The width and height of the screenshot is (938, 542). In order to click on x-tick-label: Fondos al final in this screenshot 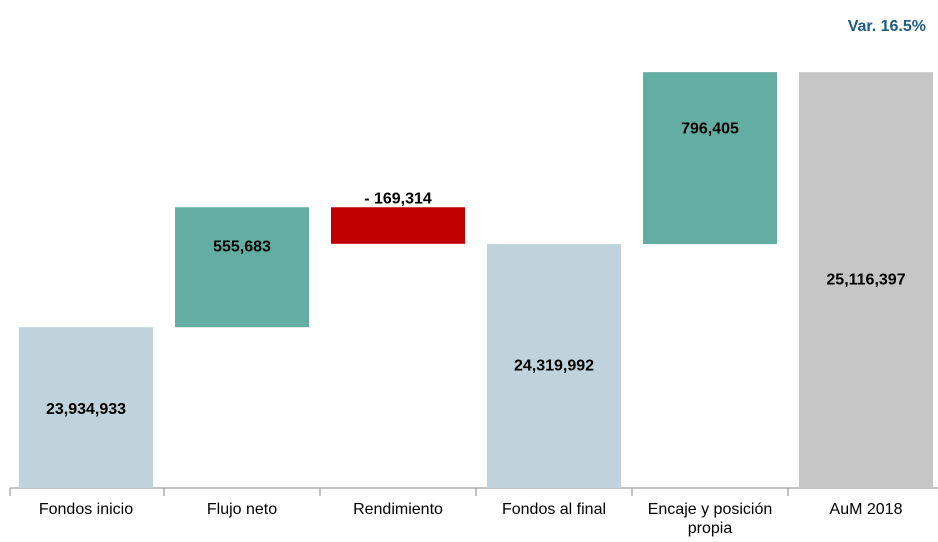, I will do `click(554, 509)`.